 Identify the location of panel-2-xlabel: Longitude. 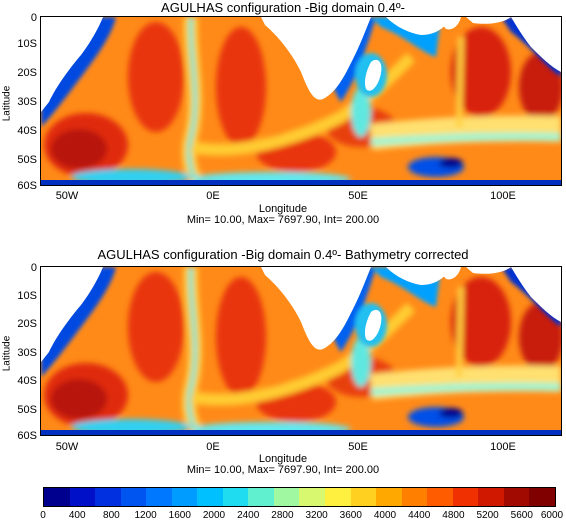
(283, 459).